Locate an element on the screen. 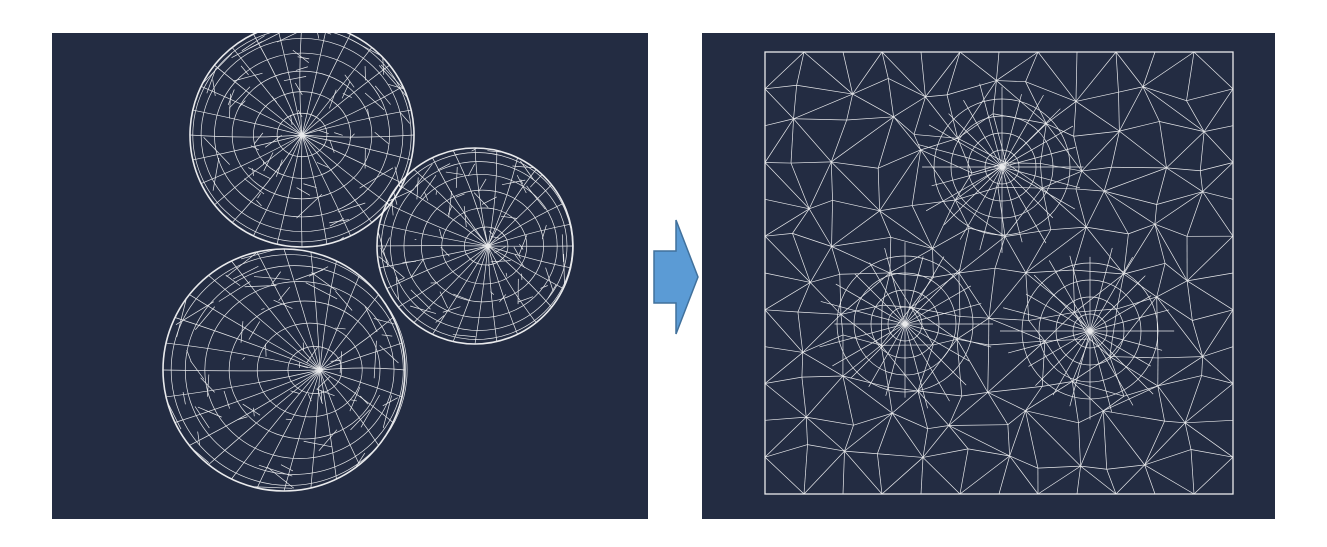 Image resolution: width=1327 pixels, height=547 pixels. right-arrow-icon is located at coordinates (676, 277).